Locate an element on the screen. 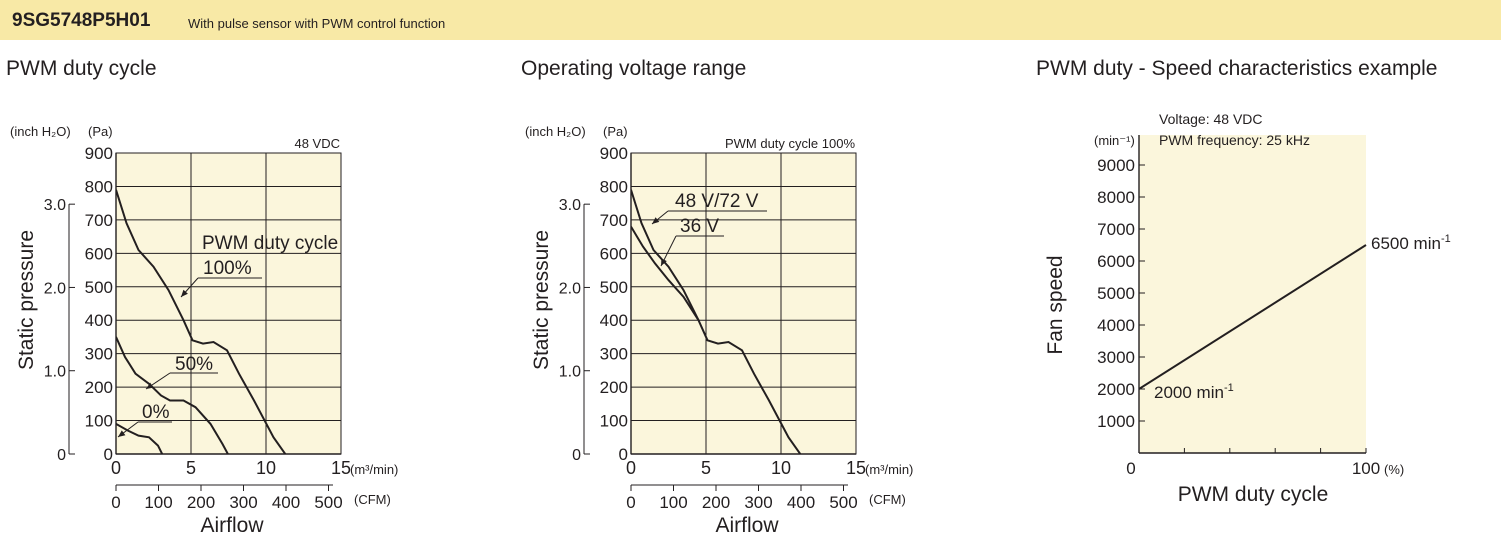  chart-1-cfm-tick-label: 200 is located at coordinates (201, 502).